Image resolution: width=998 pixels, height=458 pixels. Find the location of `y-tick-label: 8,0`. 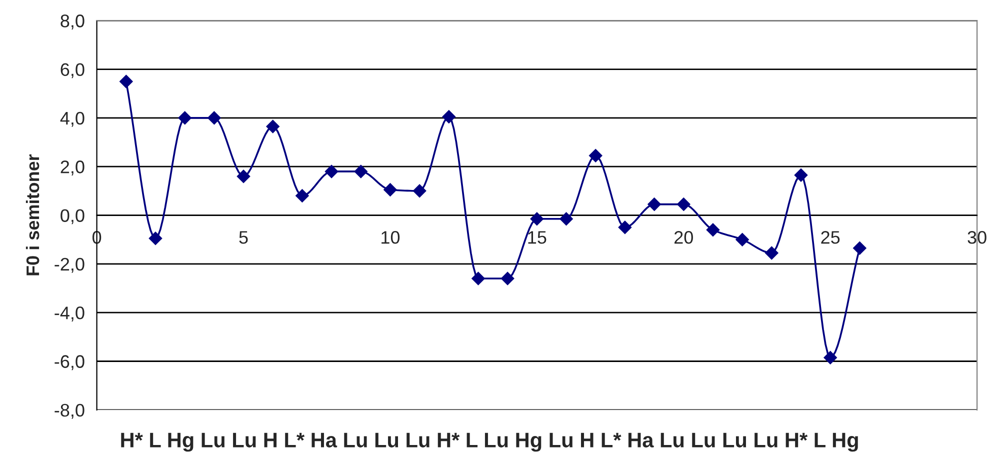

y-tick-label: 8,0 is located at coordinates (72, 22).